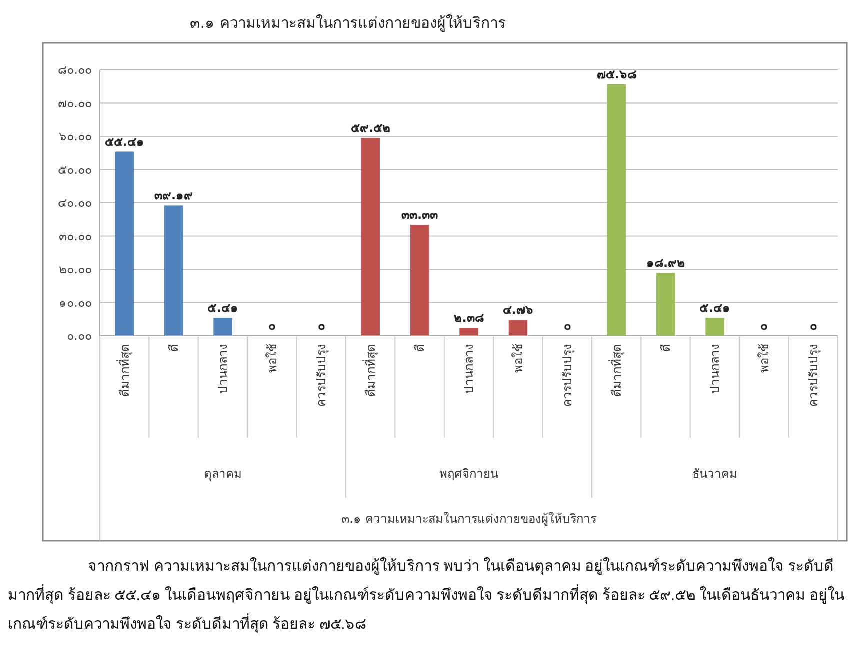  I want to click on text: พฤศจิกายน, so click(469, 474).